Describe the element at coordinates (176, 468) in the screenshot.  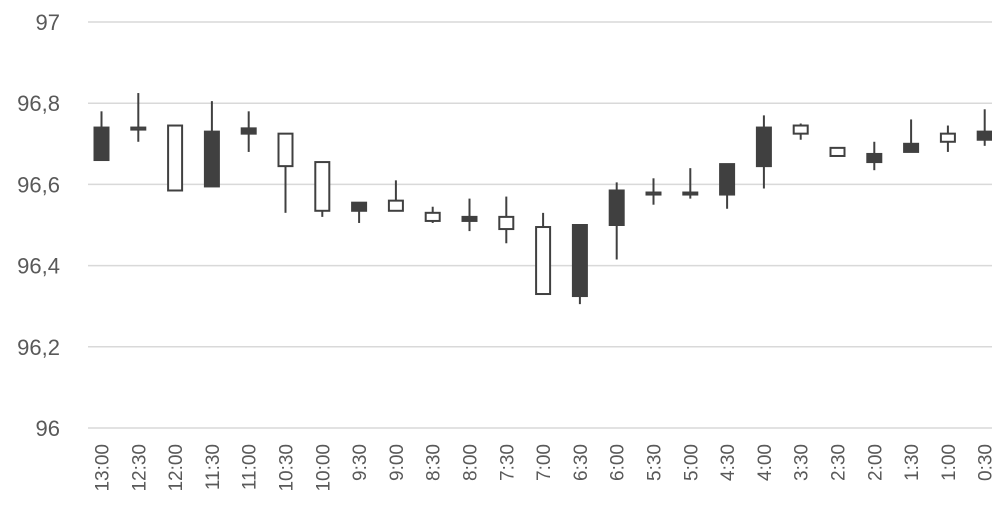
I see `x-tick-label: 12:00` at that location.